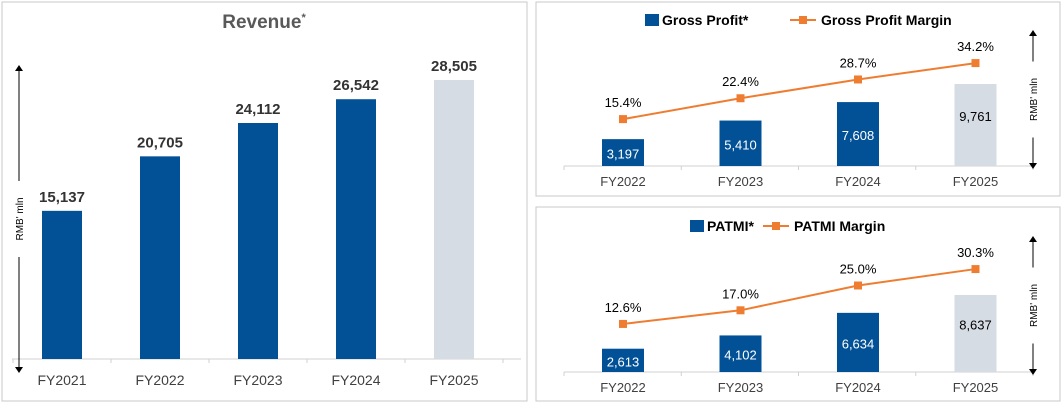 This screenshot has width=1063, height=403. I want to click on revenue-title: Revenue*, so click(264, 22).